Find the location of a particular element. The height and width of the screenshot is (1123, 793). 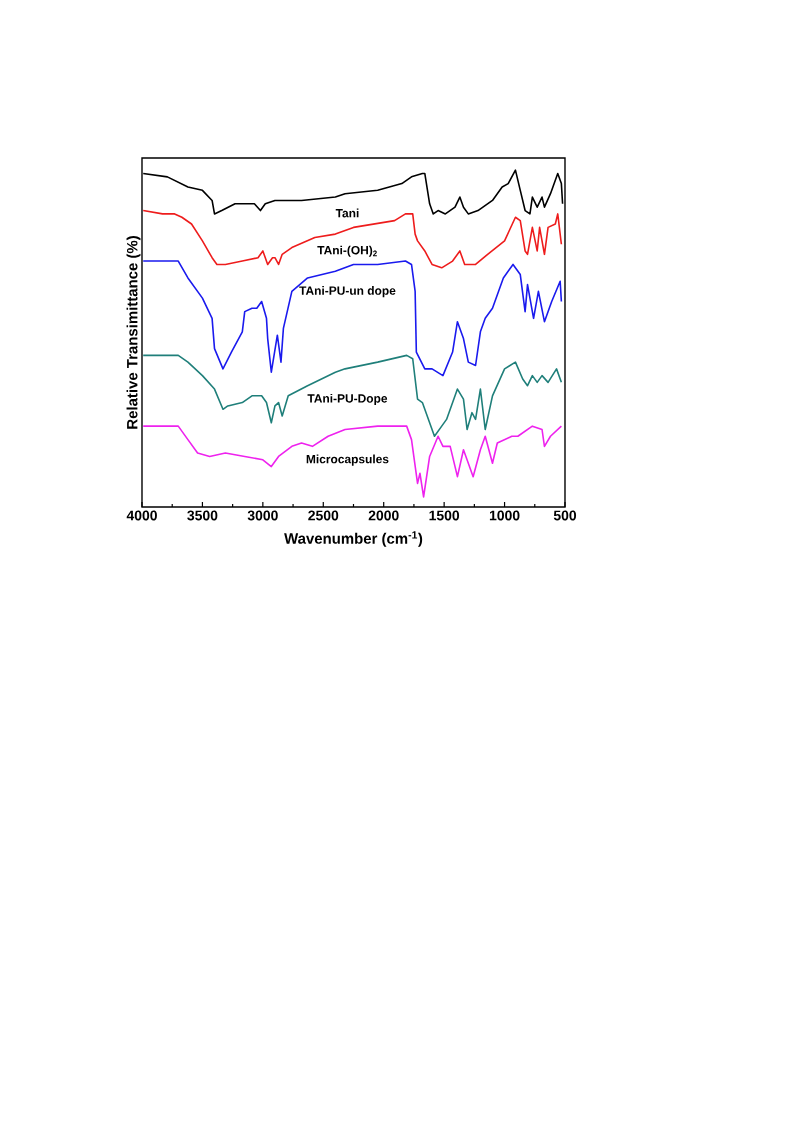

x-tick-label: 2000 is located at coordinates (383, 515).